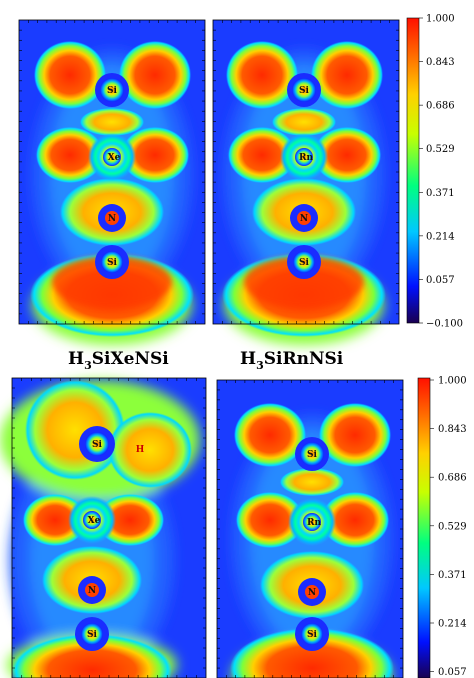 Image resolution: width=474 pixels, height=678 pixels. I want to click on svg-text: H3SiRnNSi, so click(292, 360).